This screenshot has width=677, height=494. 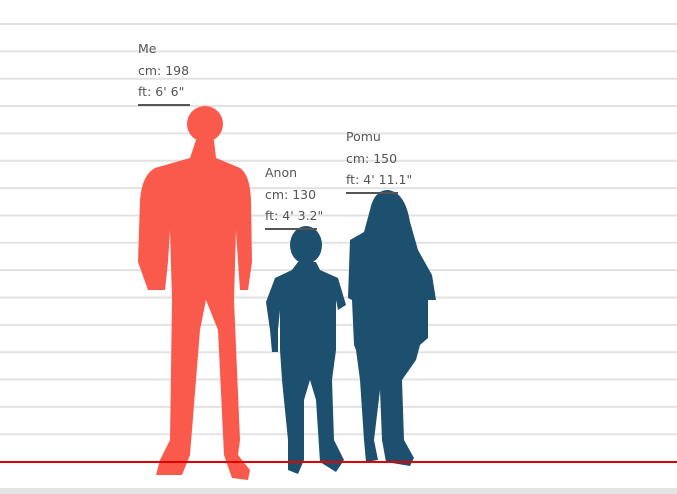 What do you see at coordinates (372, 158) in the screenshot?
I see `cm-value: cm: 150` at bounding box center [372, 158].